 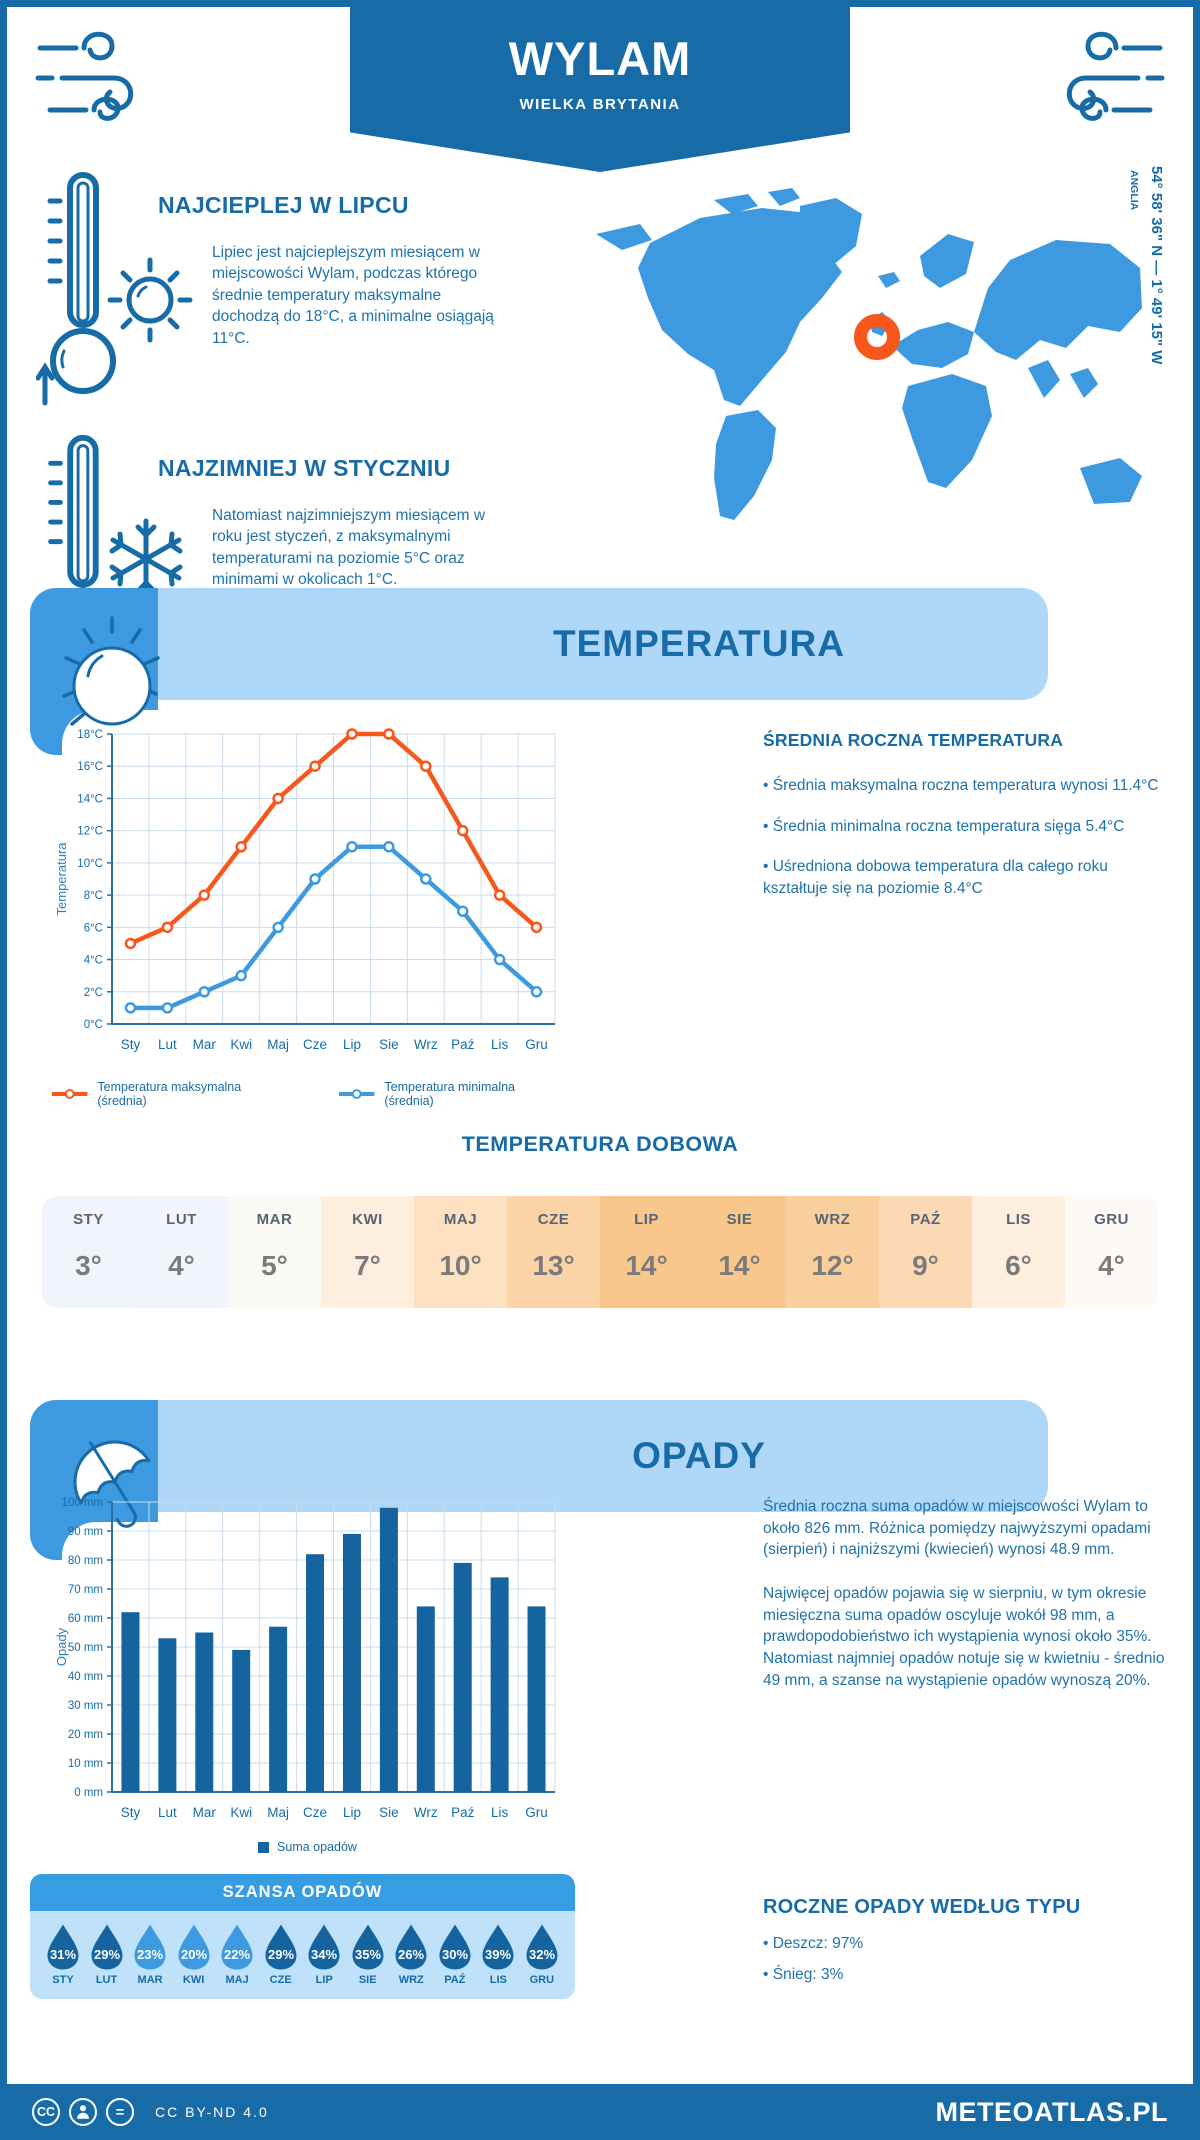 What do you see at coordinates (3, 1070) in the screenshot?
I see `page-border` at bounding box center [3, 1070].